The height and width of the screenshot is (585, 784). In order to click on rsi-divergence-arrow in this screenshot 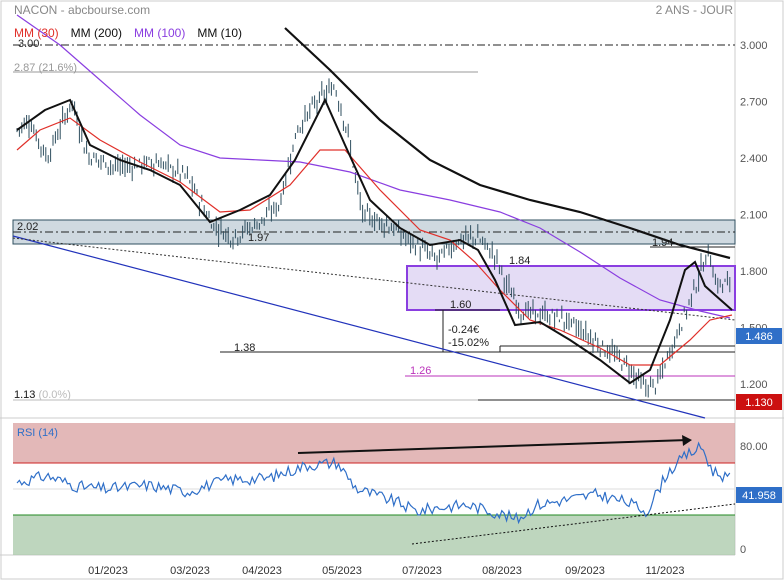, I will do `click(493, 446)`.